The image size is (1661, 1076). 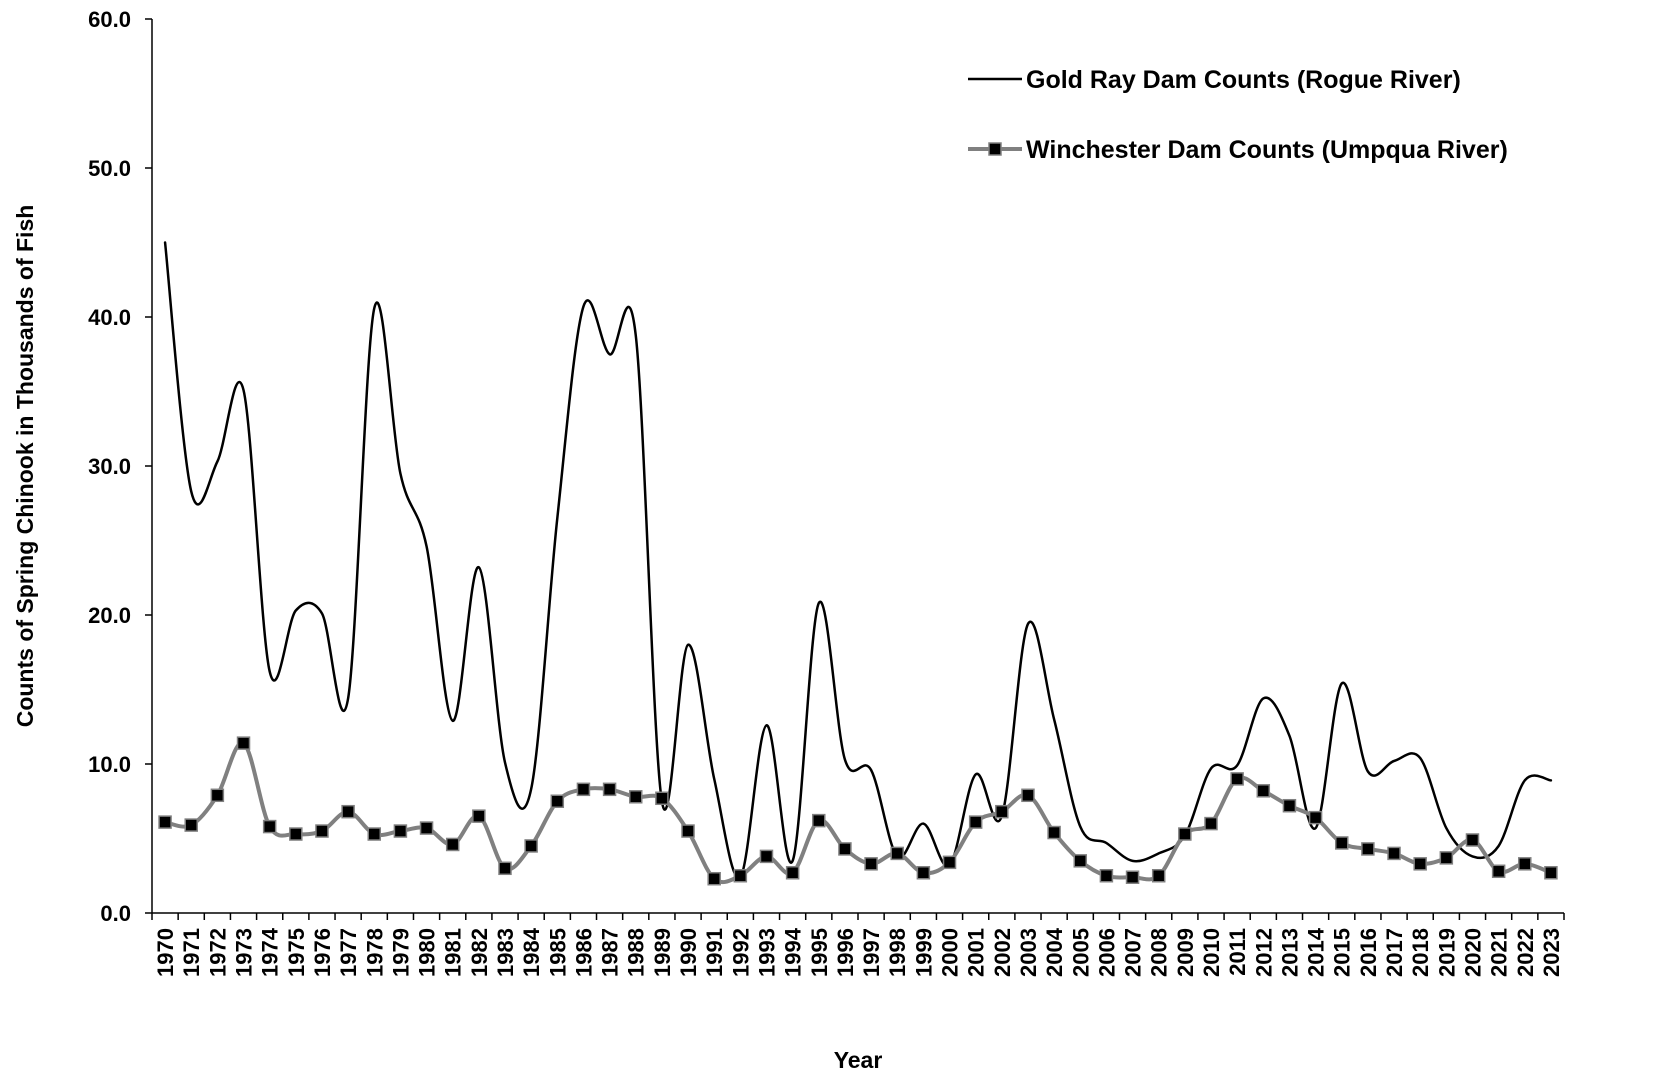 What do you see at coordinates (191, 952) in the screenshot?
I see `x-tick-label: 1971` at bounding box center [191, 952].